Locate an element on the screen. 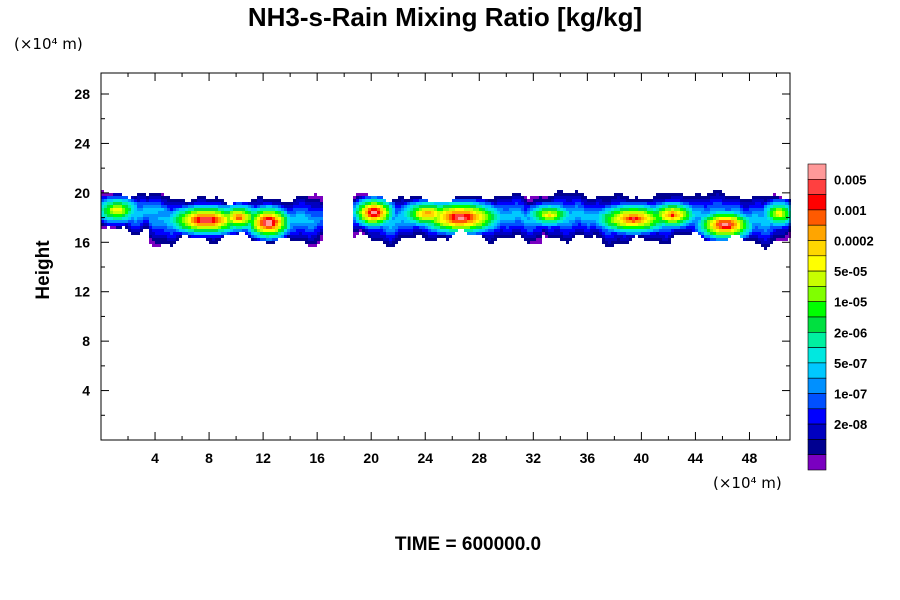 Image resolution: width=900 pixels, height=600 pixels. heatmap-field is located at coordinates (446, 220).